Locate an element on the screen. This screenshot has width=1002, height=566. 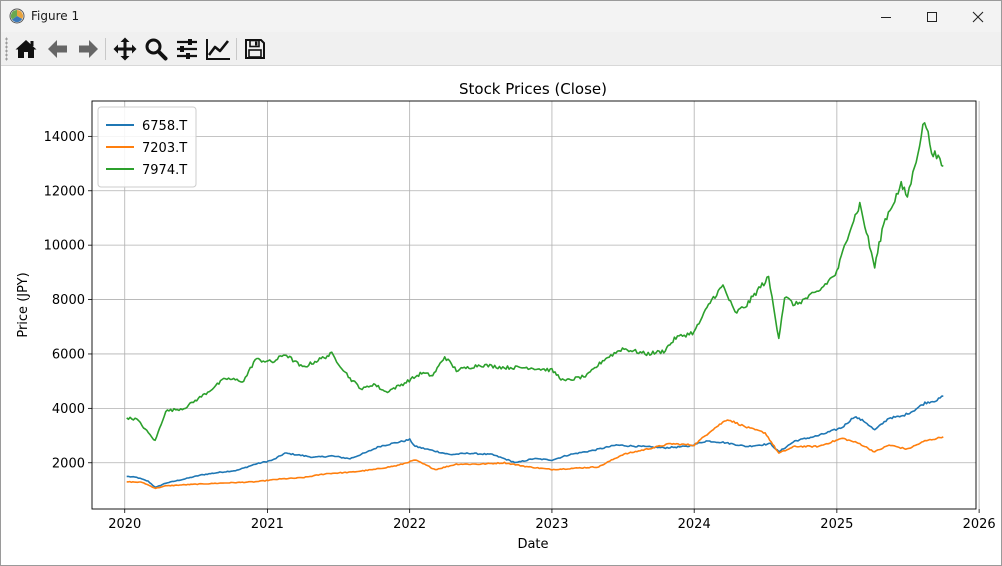
y-tick-label: 12000 is located at coordinates (64, 191).